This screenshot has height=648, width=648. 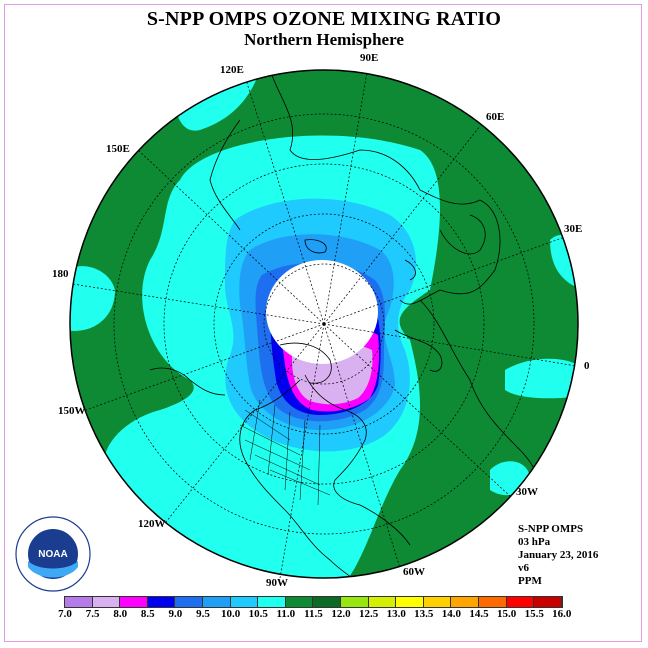 What do you see at coordinates (341, 614) in the screenshot?
I see `legend-tick-label: 12.0` at bounding box center [341, 614].